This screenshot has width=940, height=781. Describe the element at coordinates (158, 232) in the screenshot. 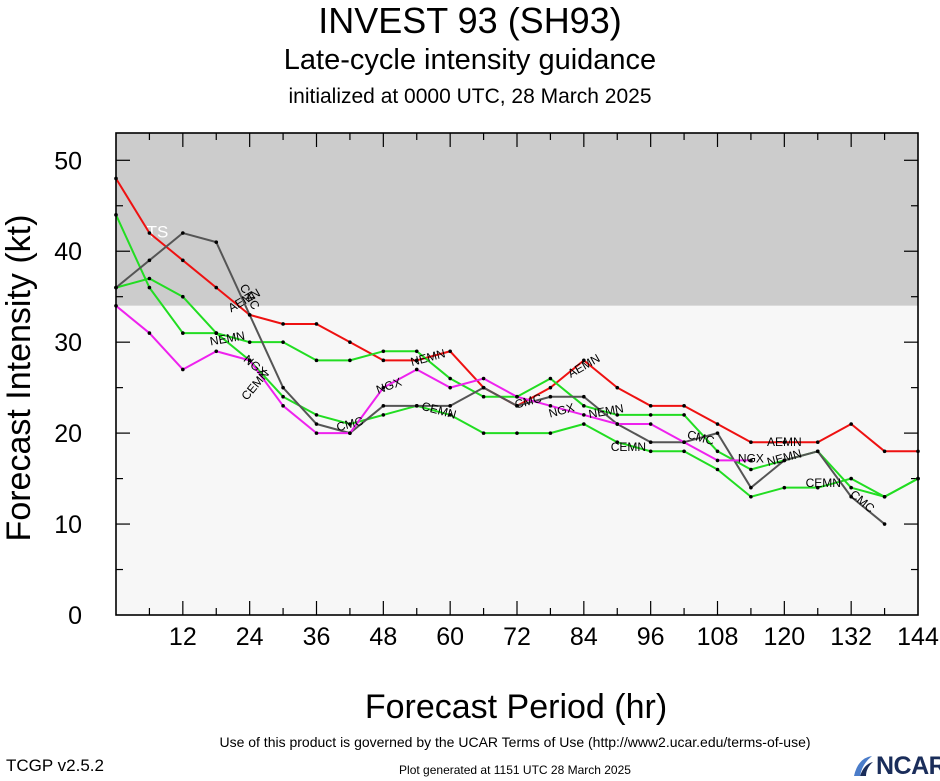

I see `band-label-ts: TS` at that location.